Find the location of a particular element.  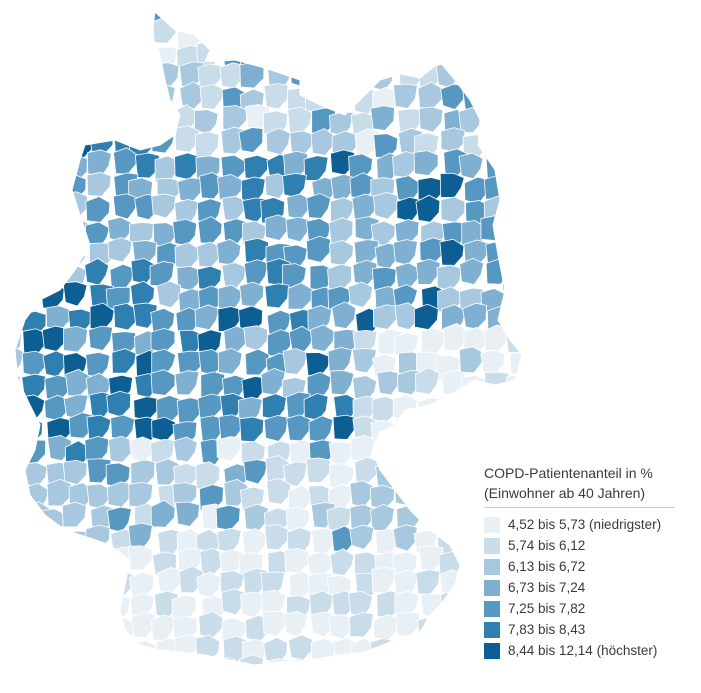

legend-label: 6,13 bis 6,72 is located at coordinates (547, 566).